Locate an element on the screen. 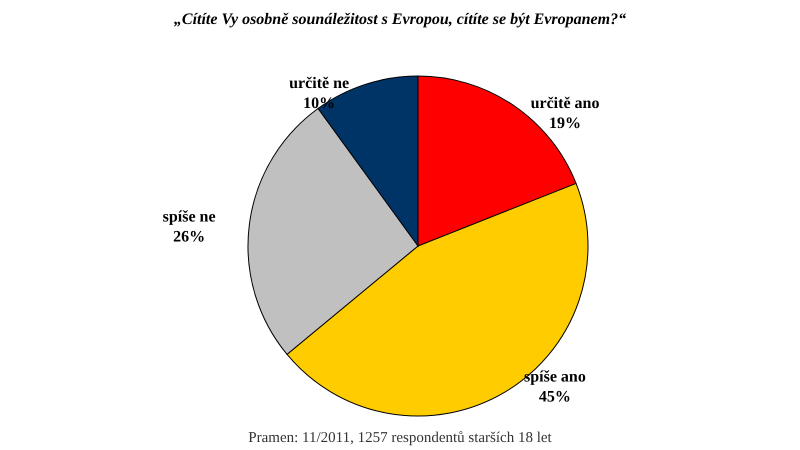 Image resolution: width=800 pixels, height=450 pixels. slice-label: určitě ne is located at coordinates (319, 83).